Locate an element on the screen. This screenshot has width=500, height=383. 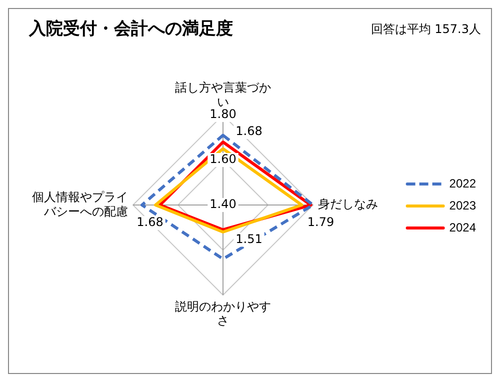
legend-label: 2024 is located at coordinates (462, 227).